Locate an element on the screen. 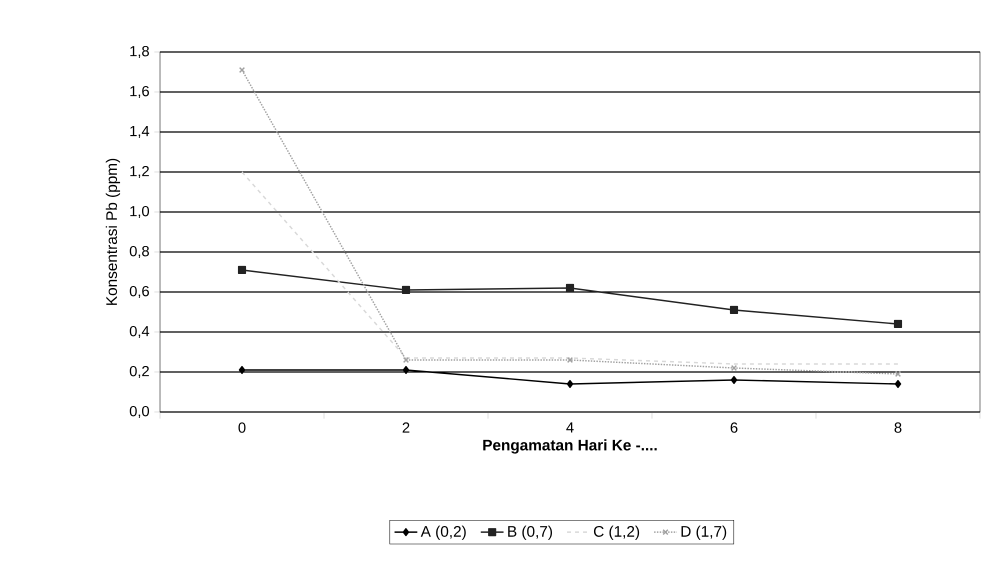 This screenshot has height=564, width=989. legend-label: C (1,2) is located at coordinates (617, 533).